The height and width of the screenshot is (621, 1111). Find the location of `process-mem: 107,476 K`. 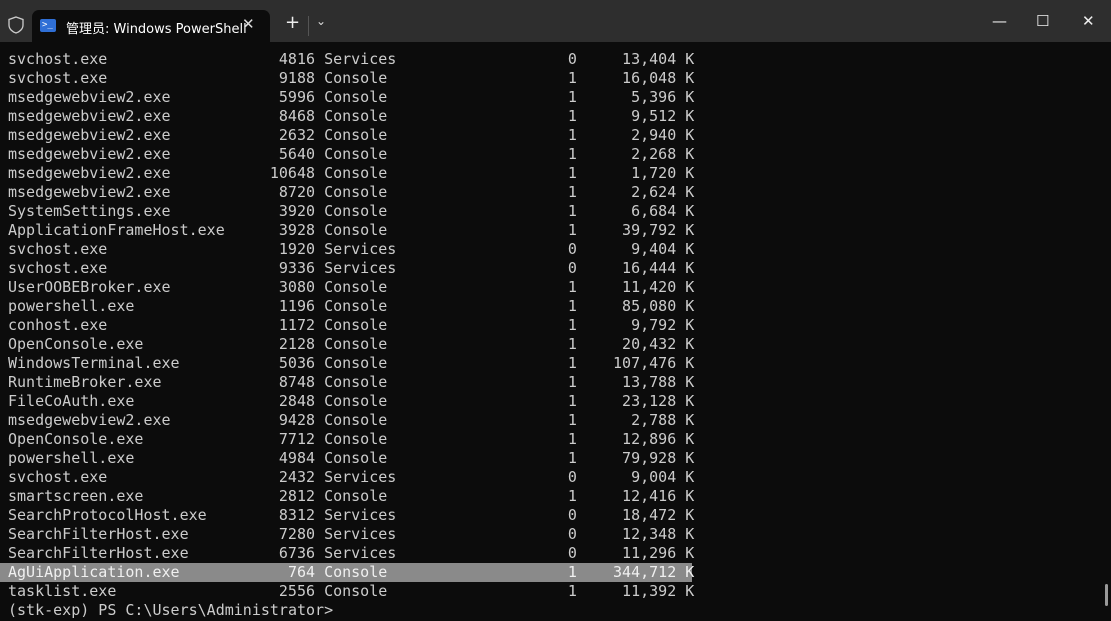

process-mem: 107,476 K is located at coordinates (654, 363).